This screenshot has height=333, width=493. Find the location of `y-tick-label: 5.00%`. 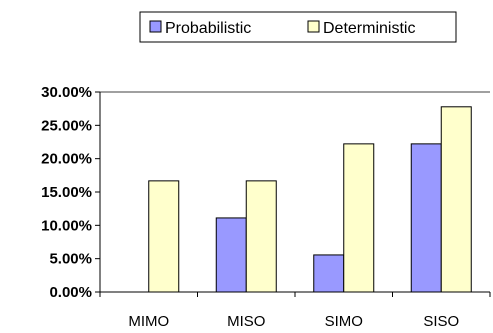

y-tick-label: 5.00% is located at coordinates (70, 259).